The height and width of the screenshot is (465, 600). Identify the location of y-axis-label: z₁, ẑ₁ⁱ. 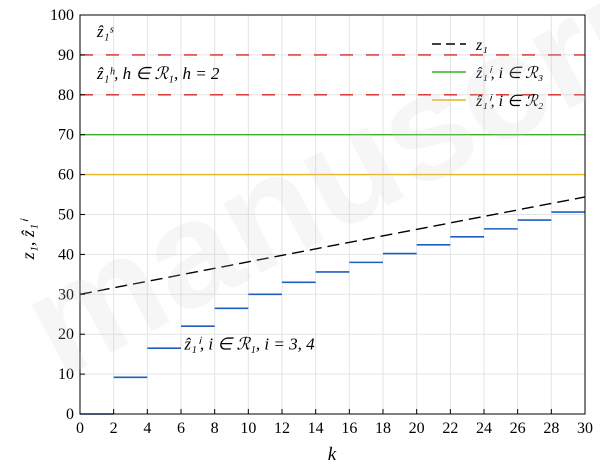
(28, 239).